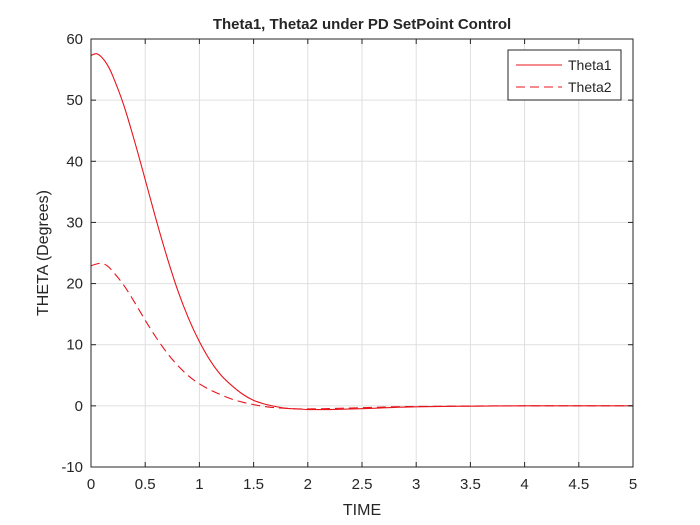 This screenshot has width=700, height=525. What do you see at coordinates (362, 24) in the screenshot?
I see `chart-title: Theta1, Theta2 under PD SetPoint Control` at bounding box center [362, 24].